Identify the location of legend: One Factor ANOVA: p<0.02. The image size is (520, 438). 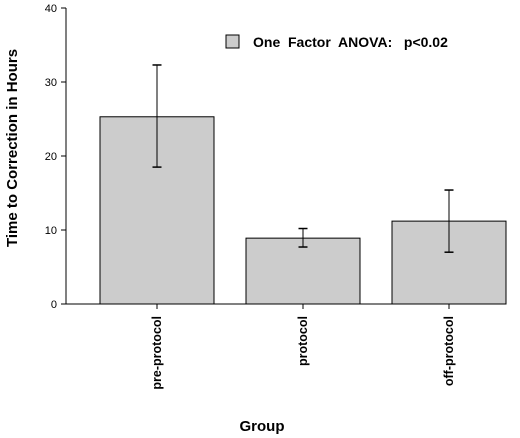
(336, 42).